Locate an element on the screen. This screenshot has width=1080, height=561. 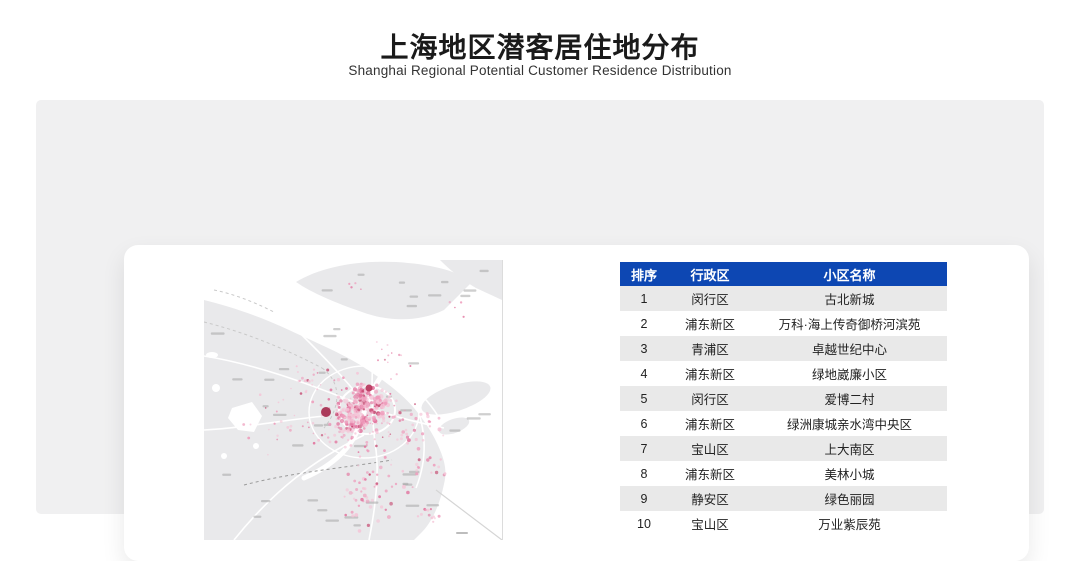
district-cell: 青浦区 is located at coordinates (710, 348).